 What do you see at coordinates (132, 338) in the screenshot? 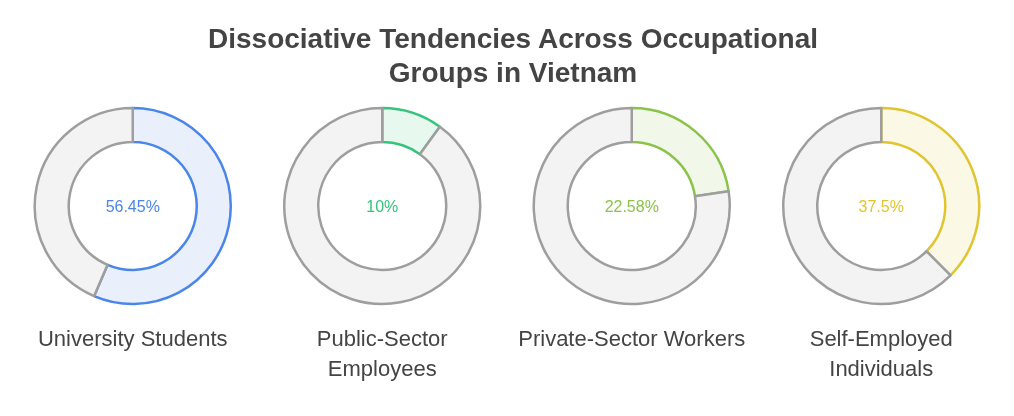
I see `text: University Students` at bounding box center [132, 338].